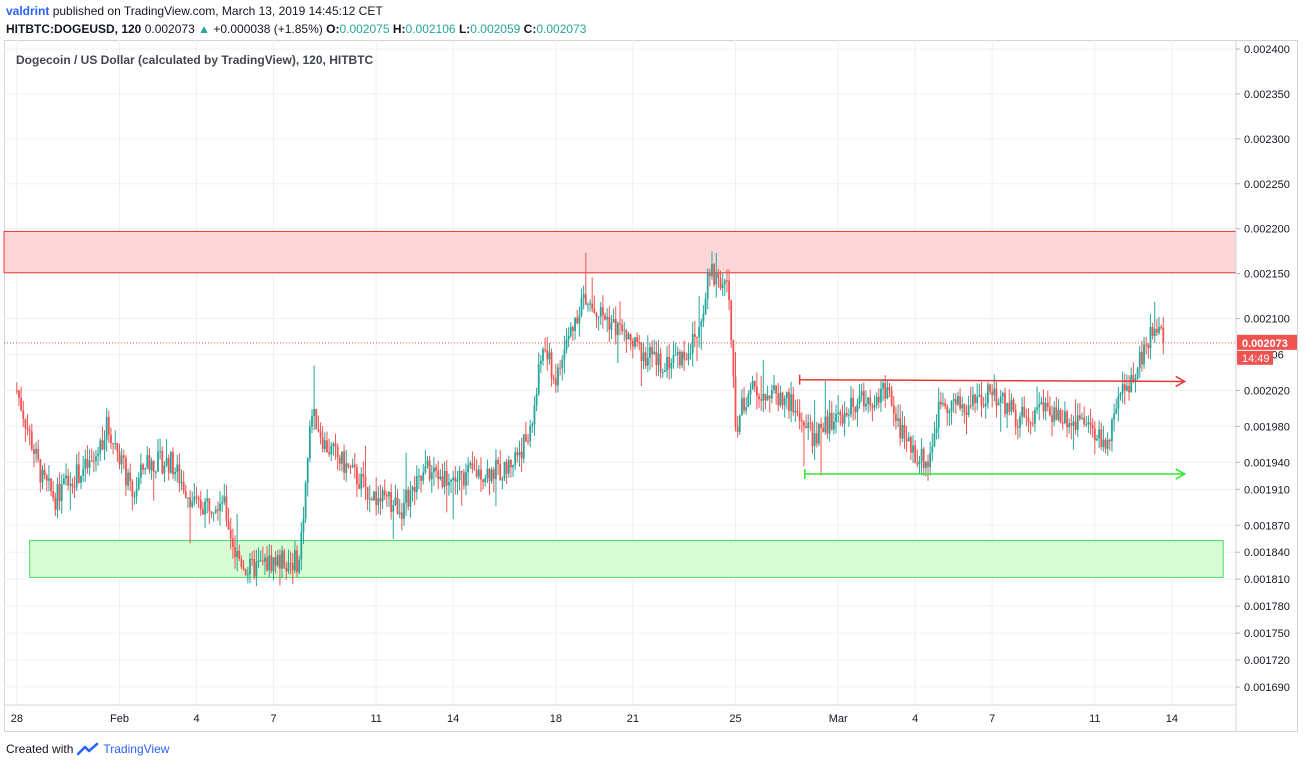 Image resolution: width=1305 pixels, height=768 pixels. I want to click on y-tick-label: 0.001910, so click(1267, 490).